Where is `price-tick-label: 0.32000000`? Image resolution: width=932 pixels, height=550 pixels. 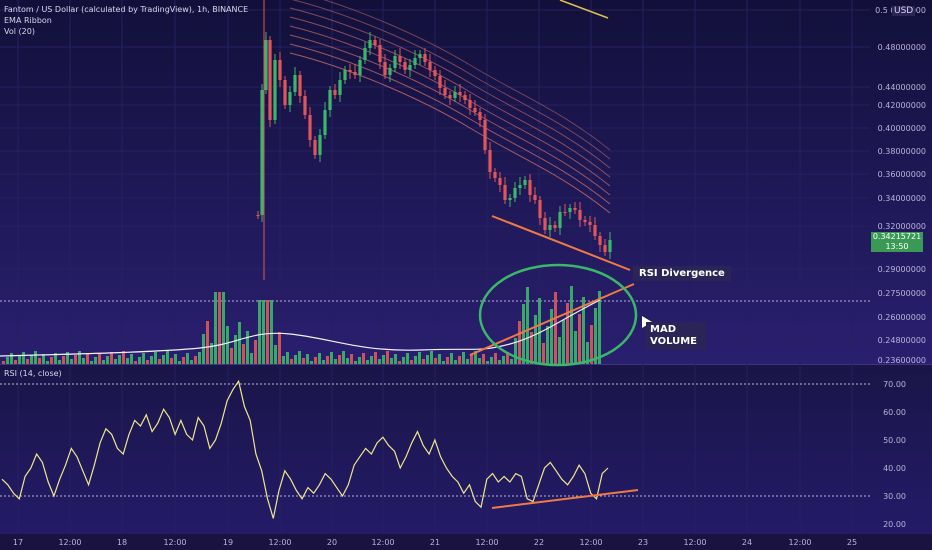
price-tick-label: 0.32000000 is located at coordinates (902, 226).